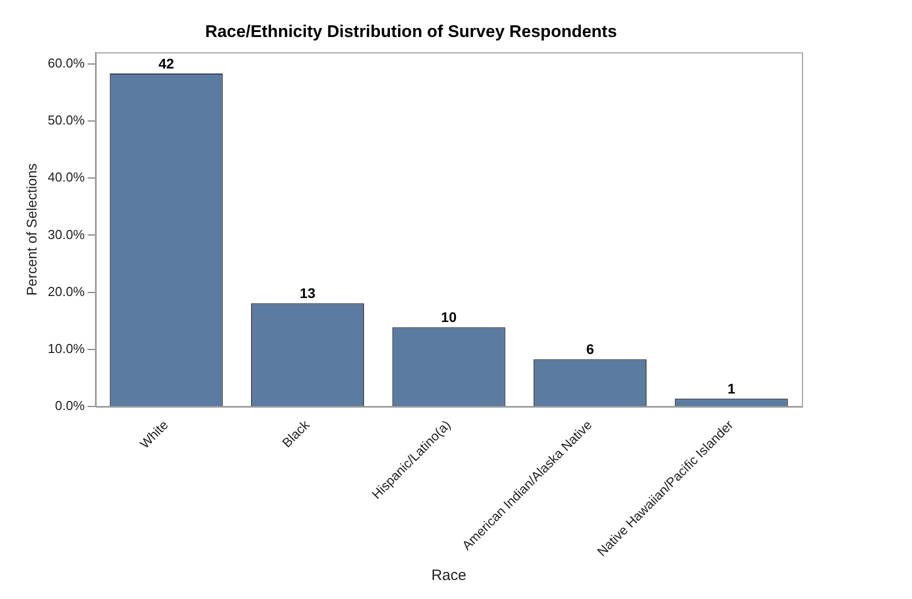  What do you see at coordinates (67, 177) in the screenshot?
I see `y-tick-label: 40.0%` at bounding box center [67, 177].